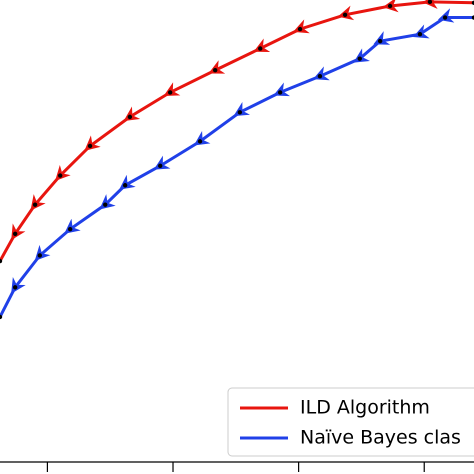  I want to click on legend-box, so click(350, 422).